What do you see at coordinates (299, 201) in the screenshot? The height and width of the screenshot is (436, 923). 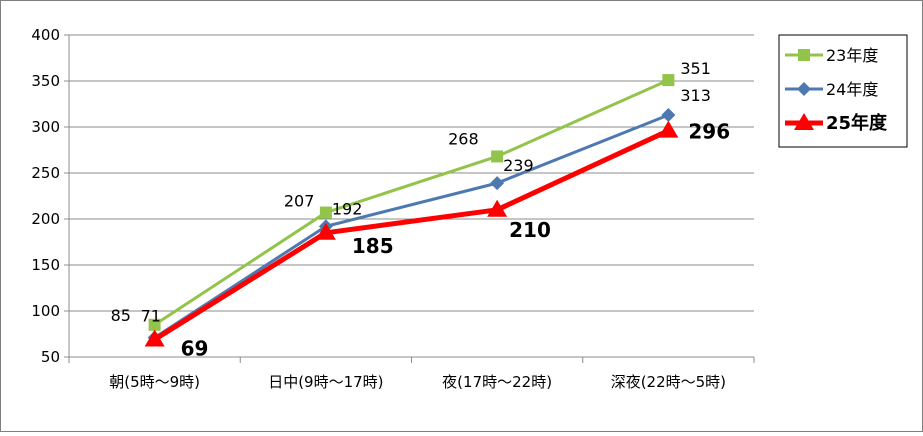 I see `data-label: 207` at bounding box center [299, 201].